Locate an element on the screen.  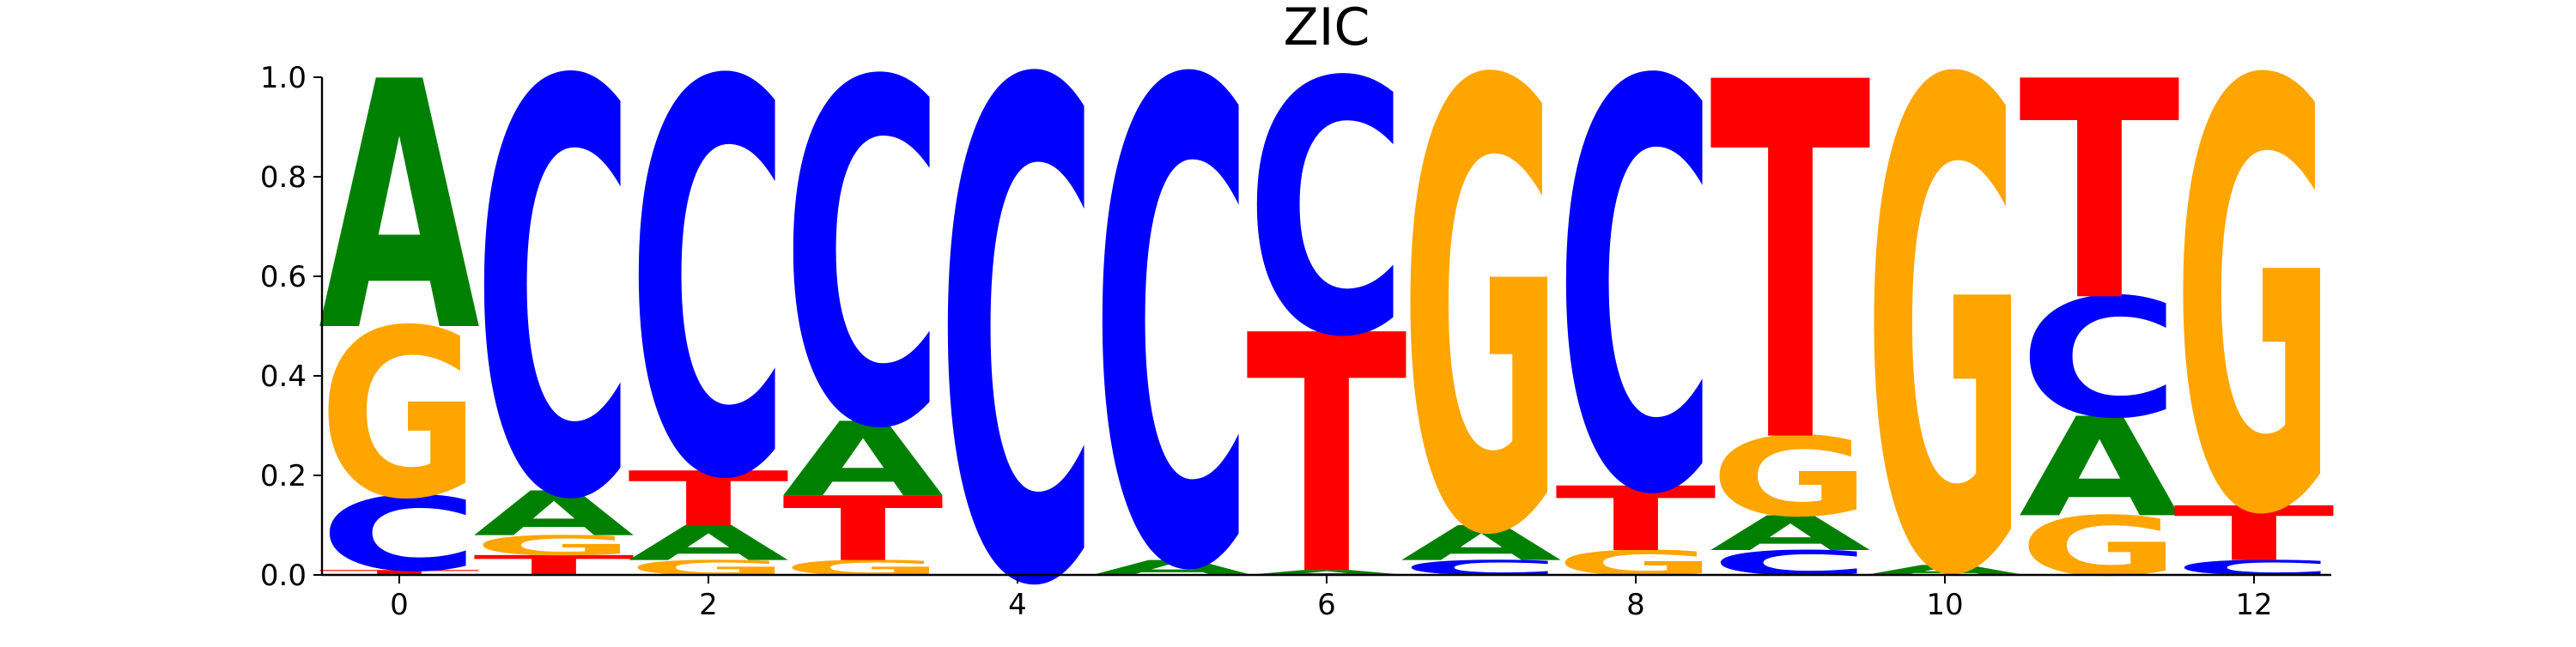
logo-letter-g-pos-12: G is located at coordinates (2254, 322).